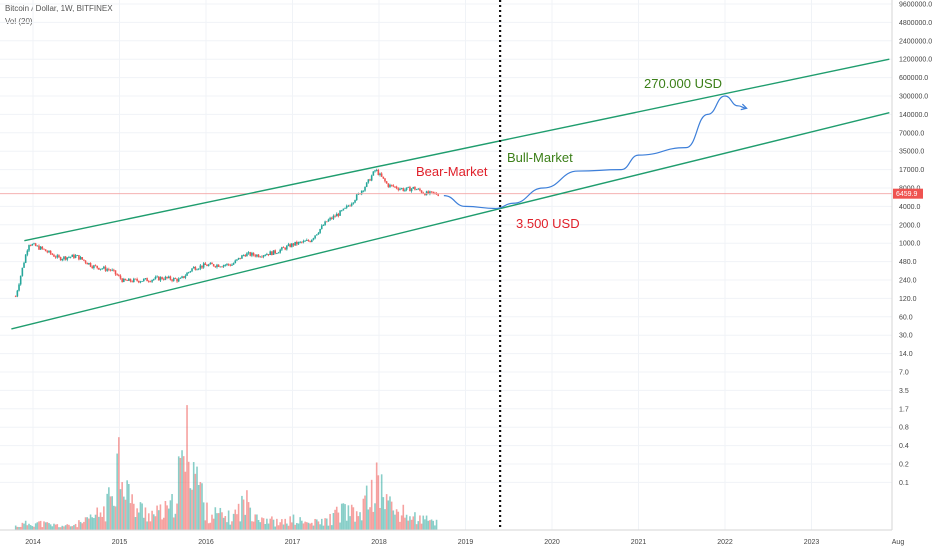 This screenshot has width=932, height=550. I want to click on time-tick-label: 2020, so click(552, 542).